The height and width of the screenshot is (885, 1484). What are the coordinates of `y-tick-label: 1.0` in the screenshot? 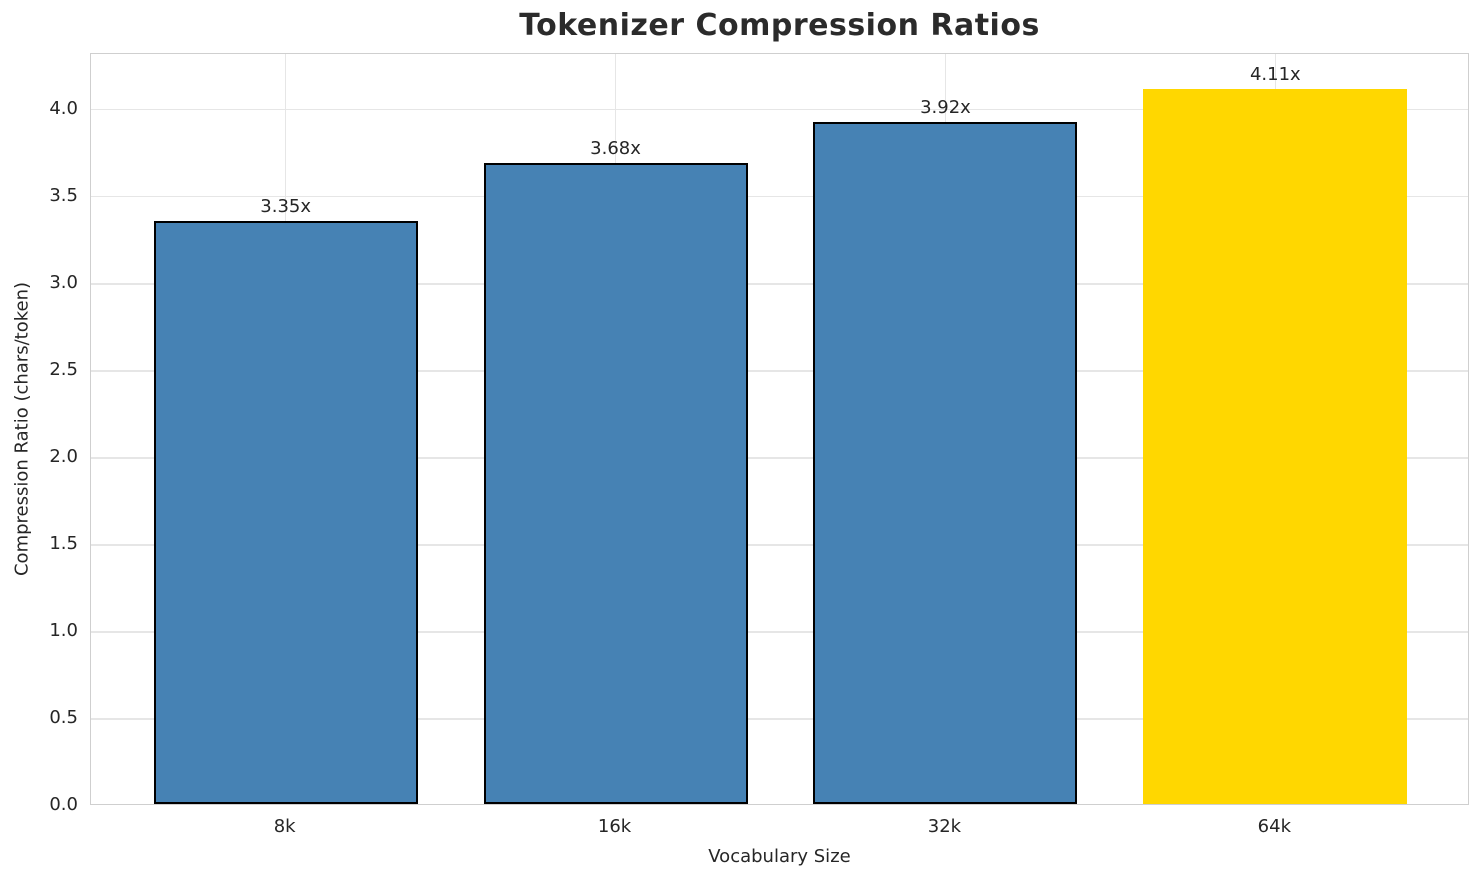 It's located at (63, 630).